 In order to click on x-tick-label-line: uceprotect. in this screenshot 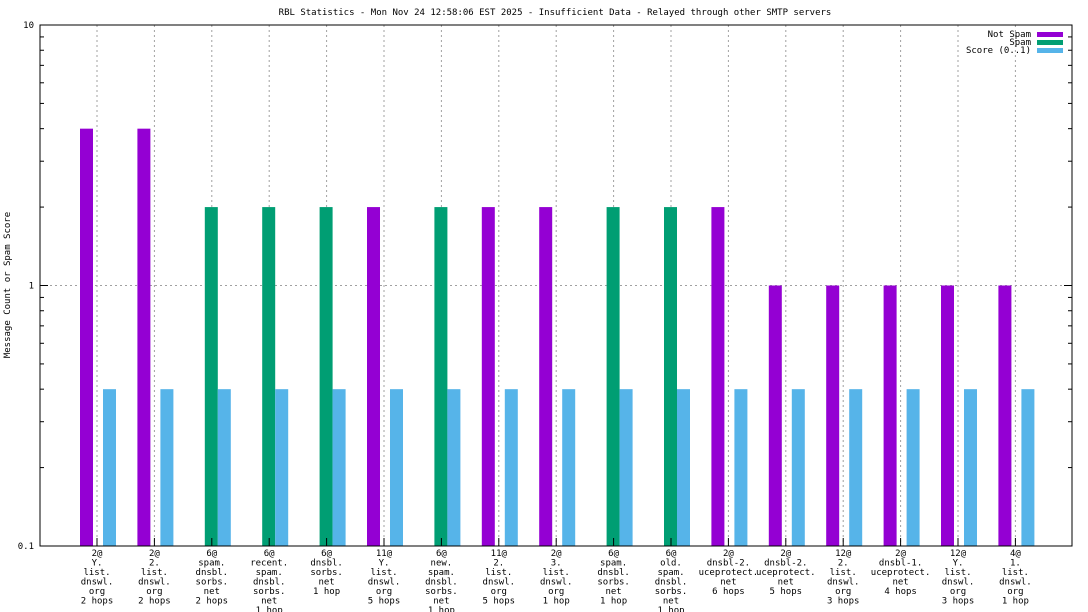, I will do `click(729, 573)`.